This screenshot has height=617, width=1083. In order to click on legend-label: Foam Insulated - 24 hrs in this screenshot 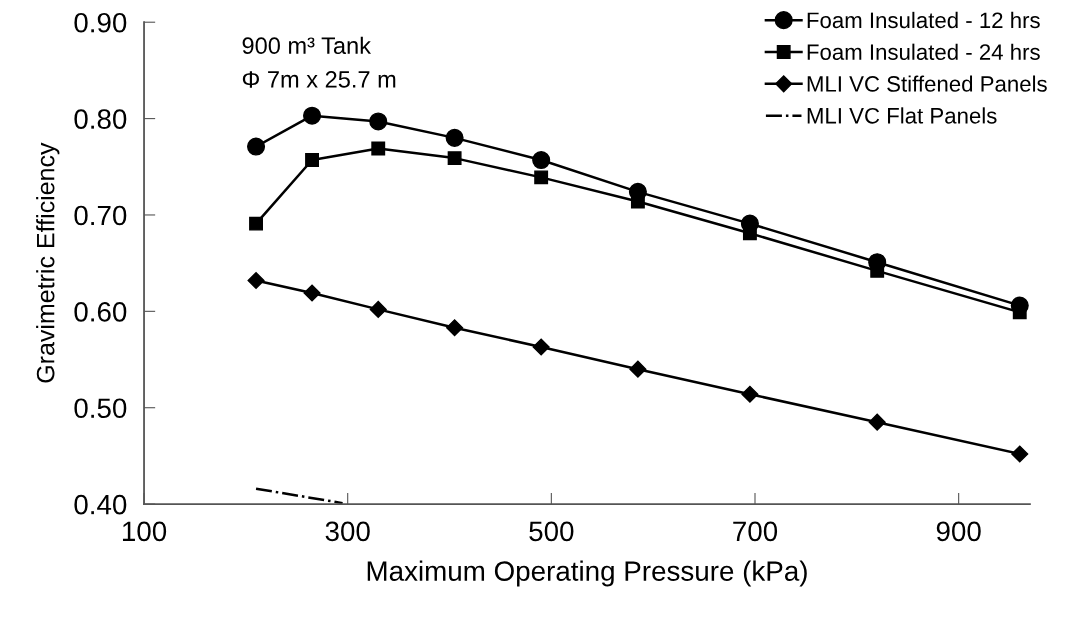, I will do `click(923, 51)`.